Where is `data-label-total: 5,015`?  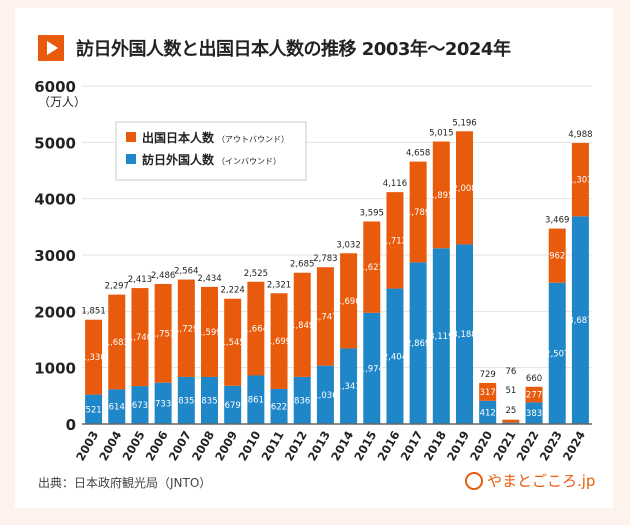 data-label-total: 5,015 is located at coordinates (441, 134).